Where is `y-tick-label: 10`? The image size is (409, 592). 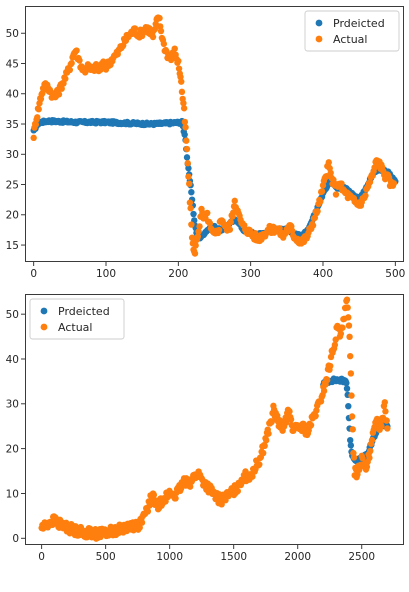 y-tick-label: 10 is located at coordinates (12, 494).